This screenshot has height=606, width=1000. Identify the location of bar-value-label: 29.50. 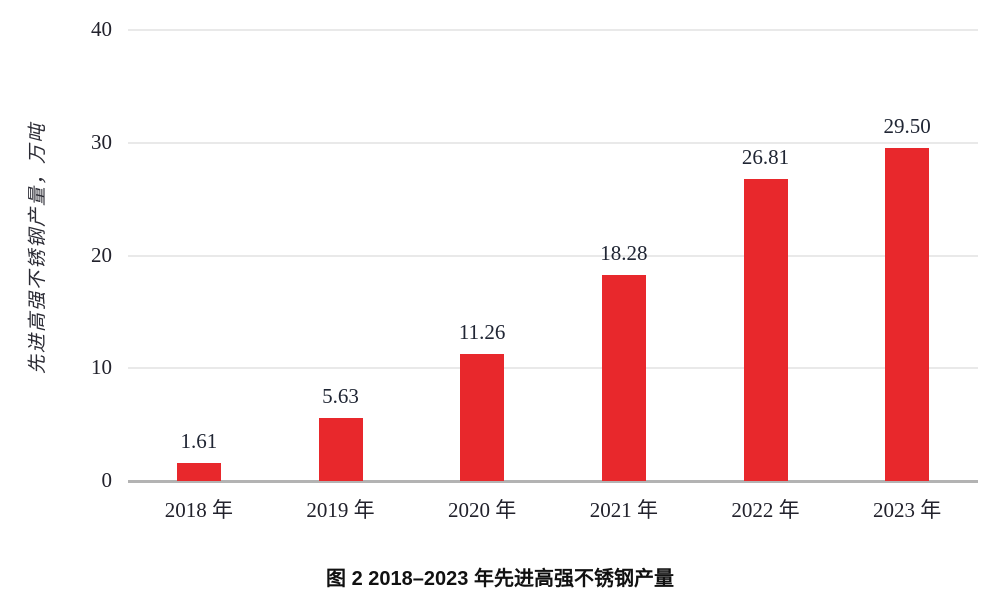
(907, 126).